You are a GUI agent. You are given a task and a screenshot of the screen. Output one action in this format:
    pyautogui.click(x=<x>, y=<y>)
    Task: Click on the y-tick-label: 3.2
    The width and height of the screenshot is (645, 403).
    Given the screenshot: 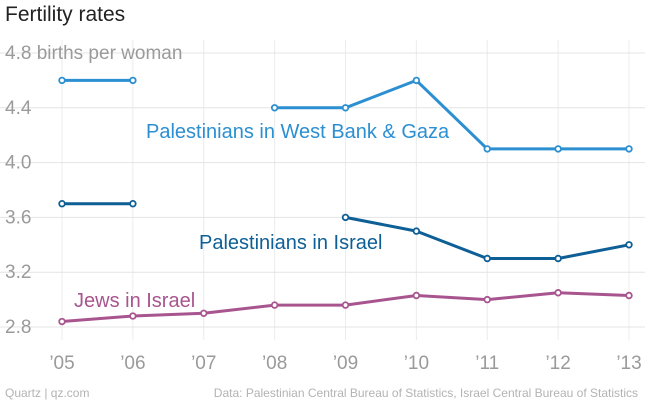 What is the action you would take?
    pyautogui.click(x=18, y=272)
    